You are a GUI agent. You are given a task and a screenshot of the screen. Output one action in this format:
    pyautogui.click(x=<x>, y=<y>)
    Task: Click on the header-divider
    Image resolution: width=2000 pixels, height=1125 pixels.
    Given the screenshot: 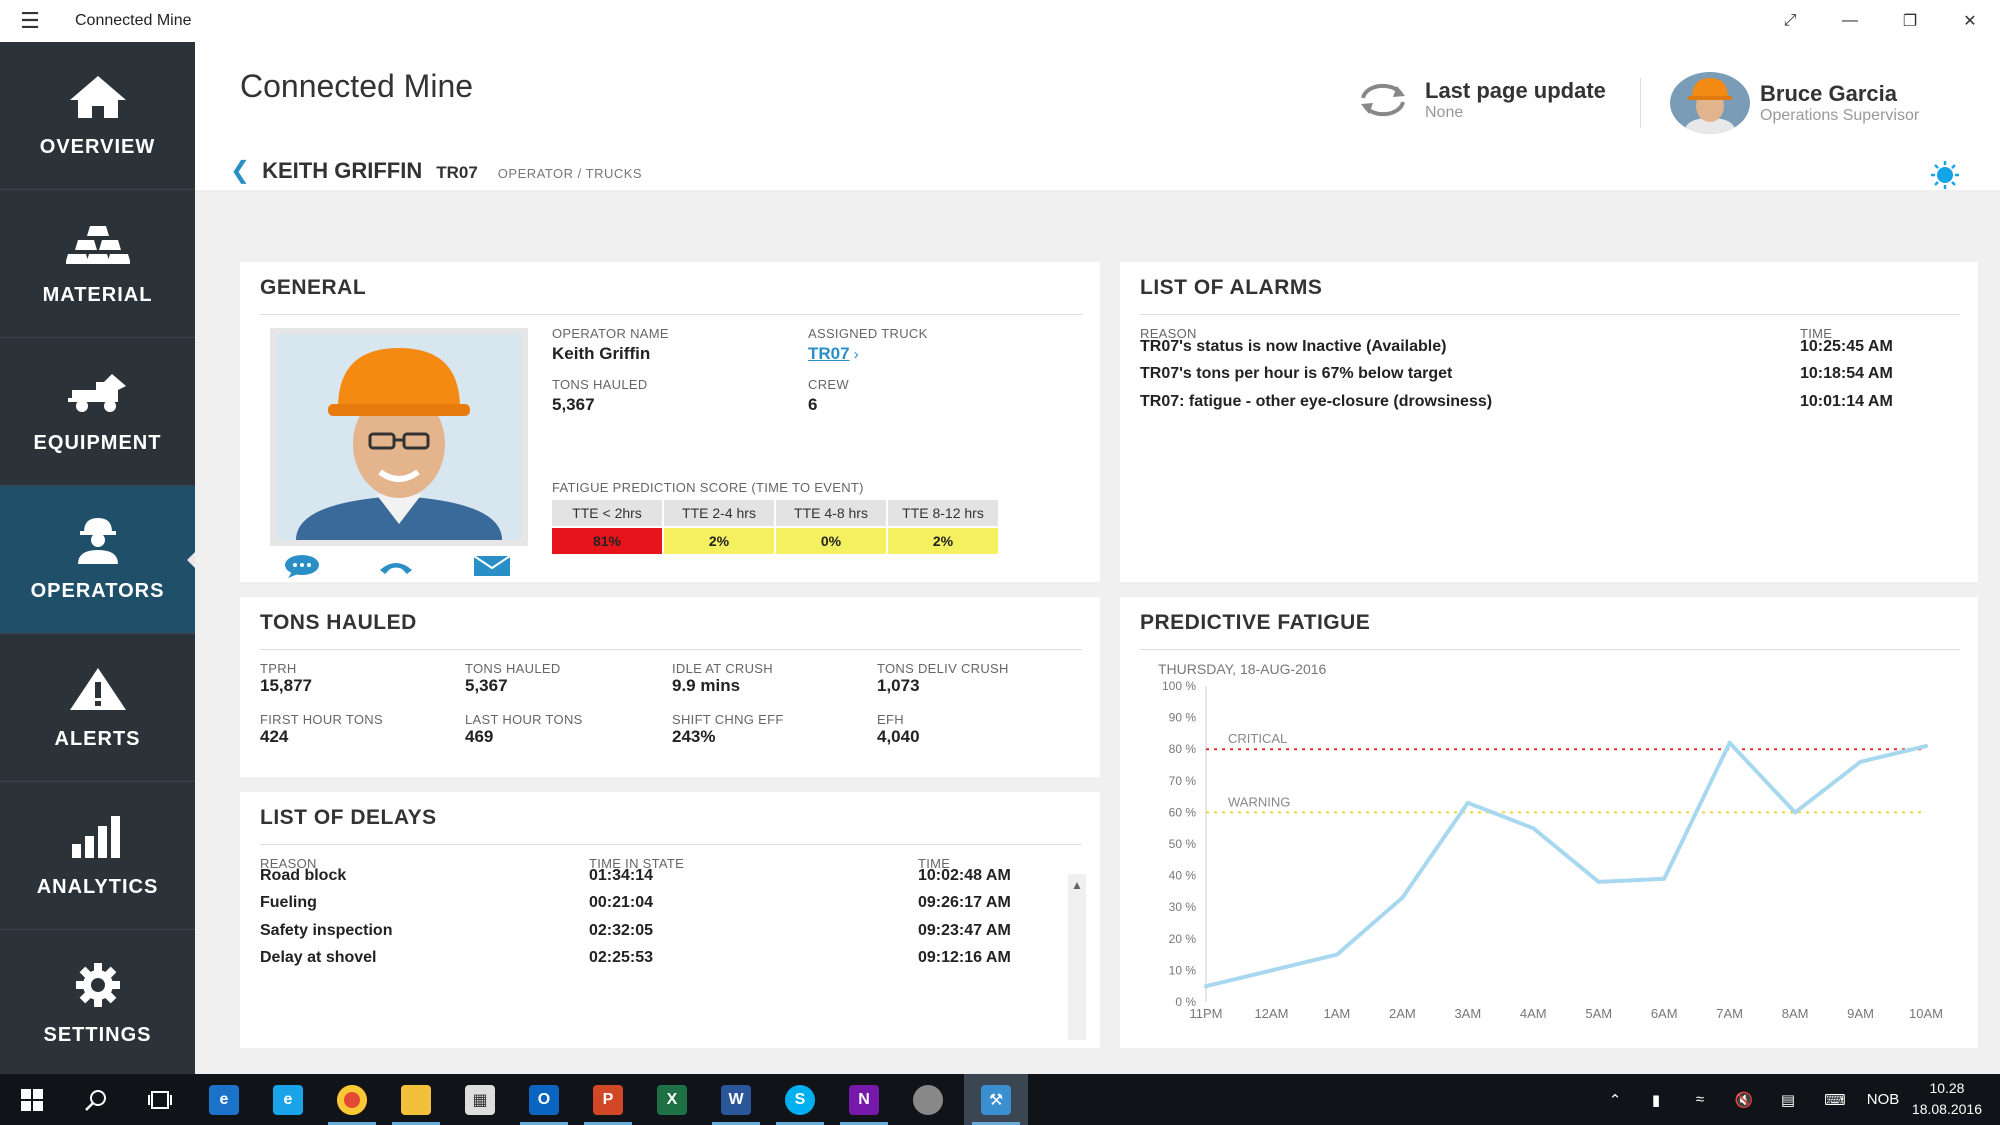 What is the action you would take?
    pyautogui.click(x=1640, y=103)
    